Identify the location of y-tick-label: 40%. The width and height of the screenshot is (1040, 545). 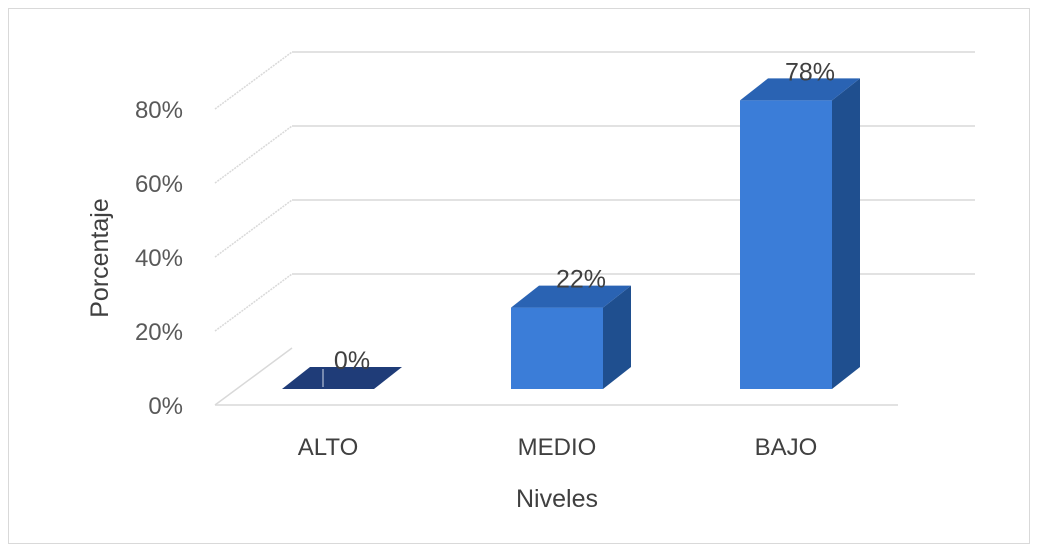
(159, 258).